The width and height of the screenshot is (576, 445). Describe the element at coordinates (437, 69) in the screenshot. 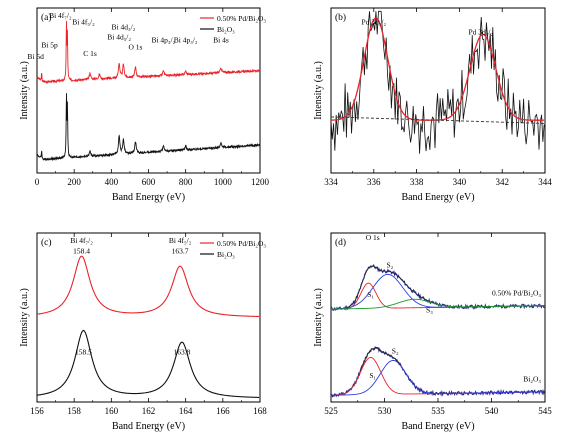

I see `fit-curve` at that location.